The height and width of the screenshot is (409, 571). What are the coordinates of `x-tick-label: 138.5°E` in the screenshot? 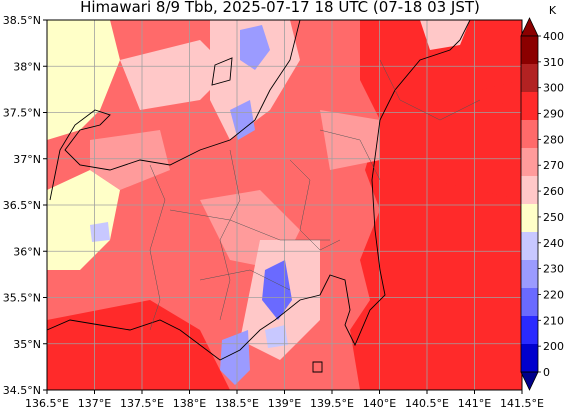 It's located at (237, 403).